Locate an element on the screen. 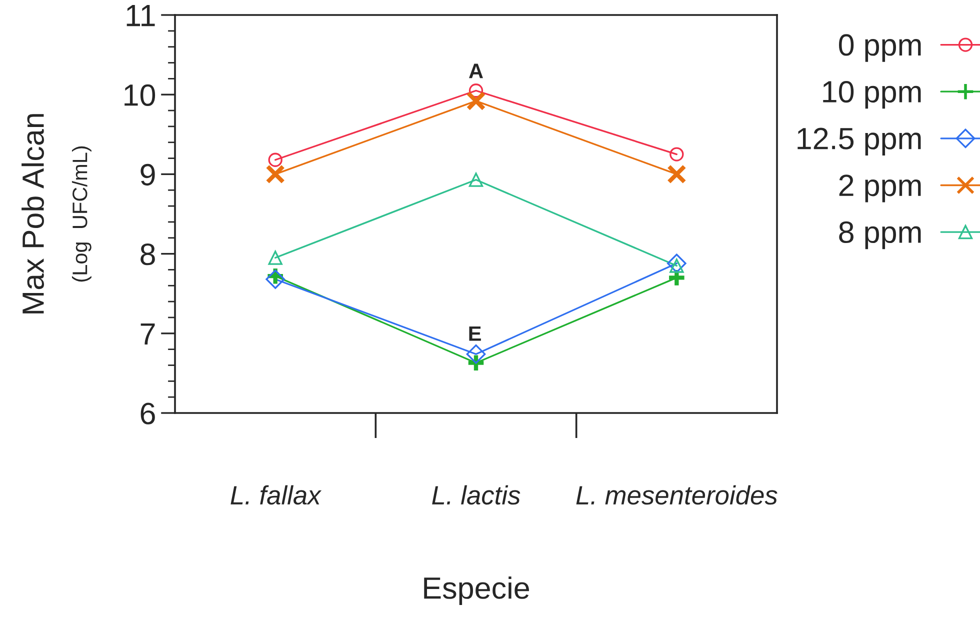  legend-label: 2 ppm is located at coordinates (880, 188).